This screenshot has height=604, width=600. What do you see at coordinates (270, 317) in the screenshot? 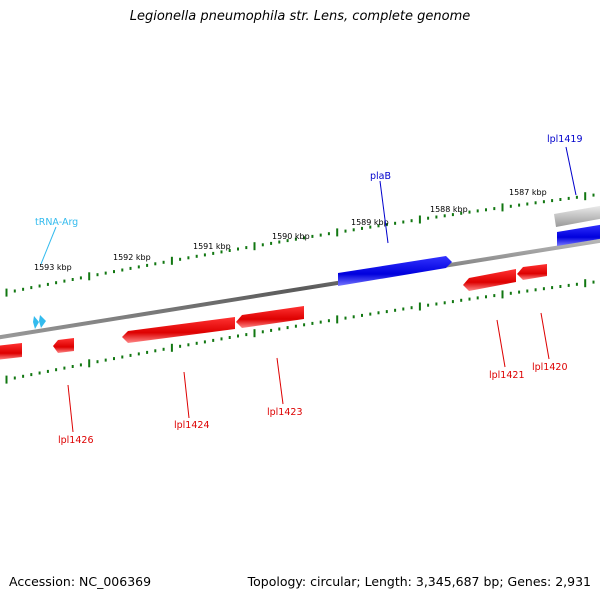
I see `gene-lpl1423` at bounding box center [270, 317].